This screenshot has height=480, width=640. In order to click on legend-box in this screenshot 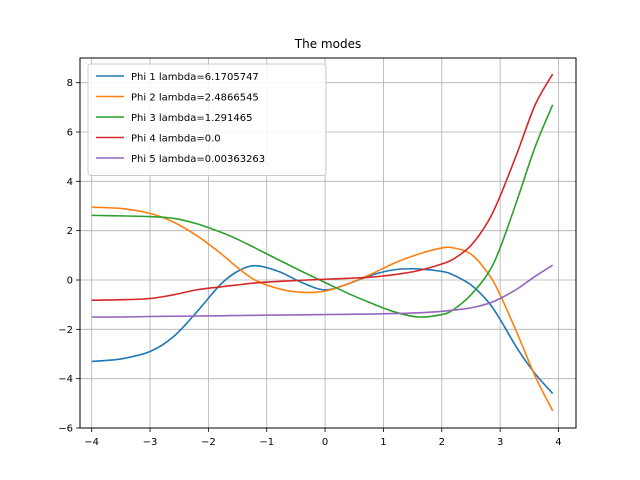, I will do `click(207, 119)`.